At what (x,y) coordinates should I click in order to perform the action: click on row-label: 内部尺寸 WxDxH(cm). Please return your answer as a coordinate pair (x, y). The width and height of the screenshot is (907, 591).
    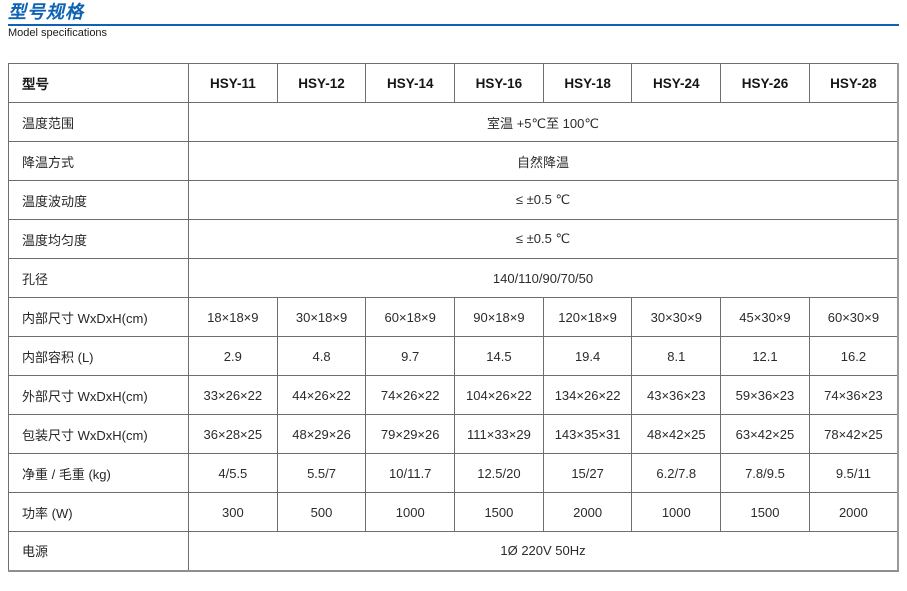
    Looking at the image, I should click on (98, 317).